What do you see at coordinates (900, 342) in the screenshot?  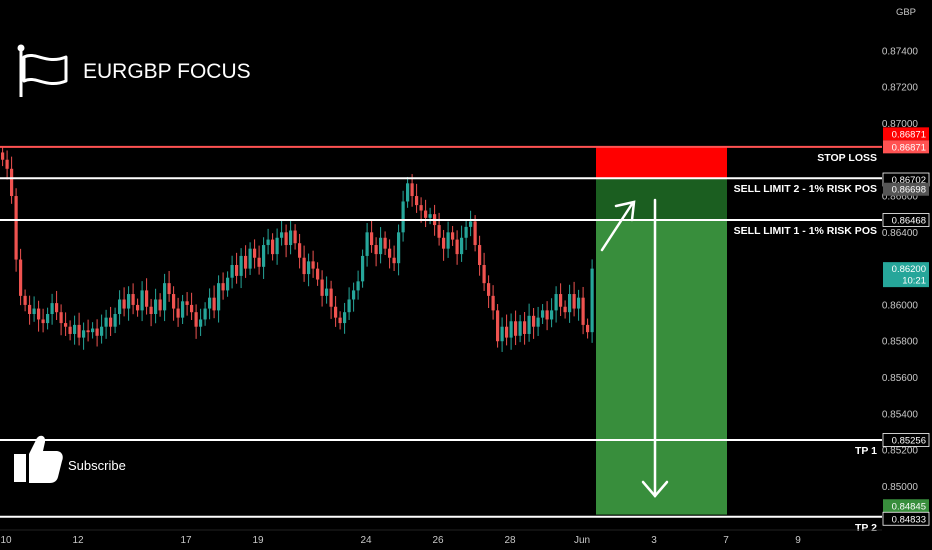 I see `price-tick-label: 0.85800` at bounding box center [900, 342].